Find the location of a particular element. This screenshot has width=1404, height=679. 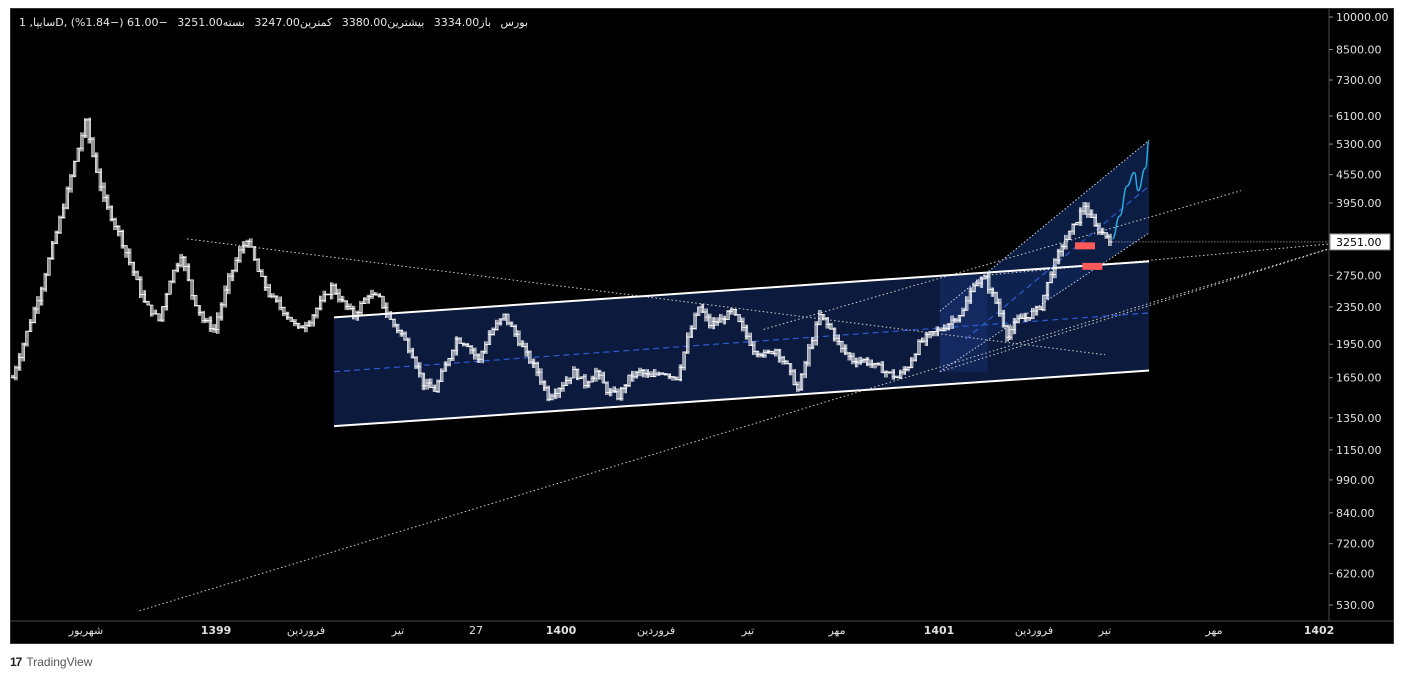

y-tick-label: 5300.00 is located at coordinates (1359, 144).